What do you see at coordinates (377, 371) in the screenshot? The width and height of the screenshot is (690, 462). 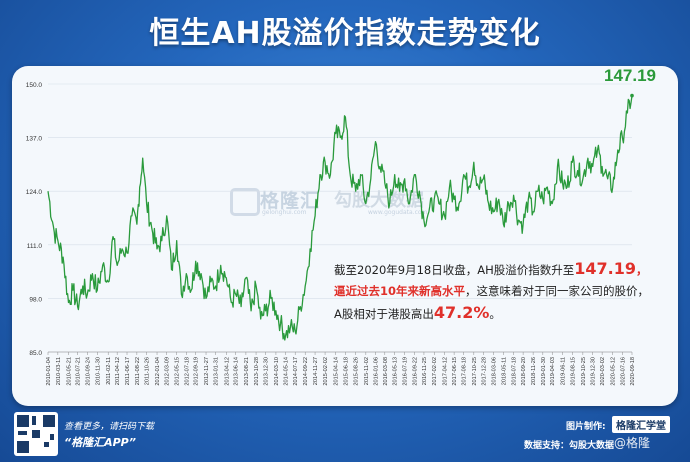 I see `x-tick-label: 2016-01-06` at bounding box center [377, 371].